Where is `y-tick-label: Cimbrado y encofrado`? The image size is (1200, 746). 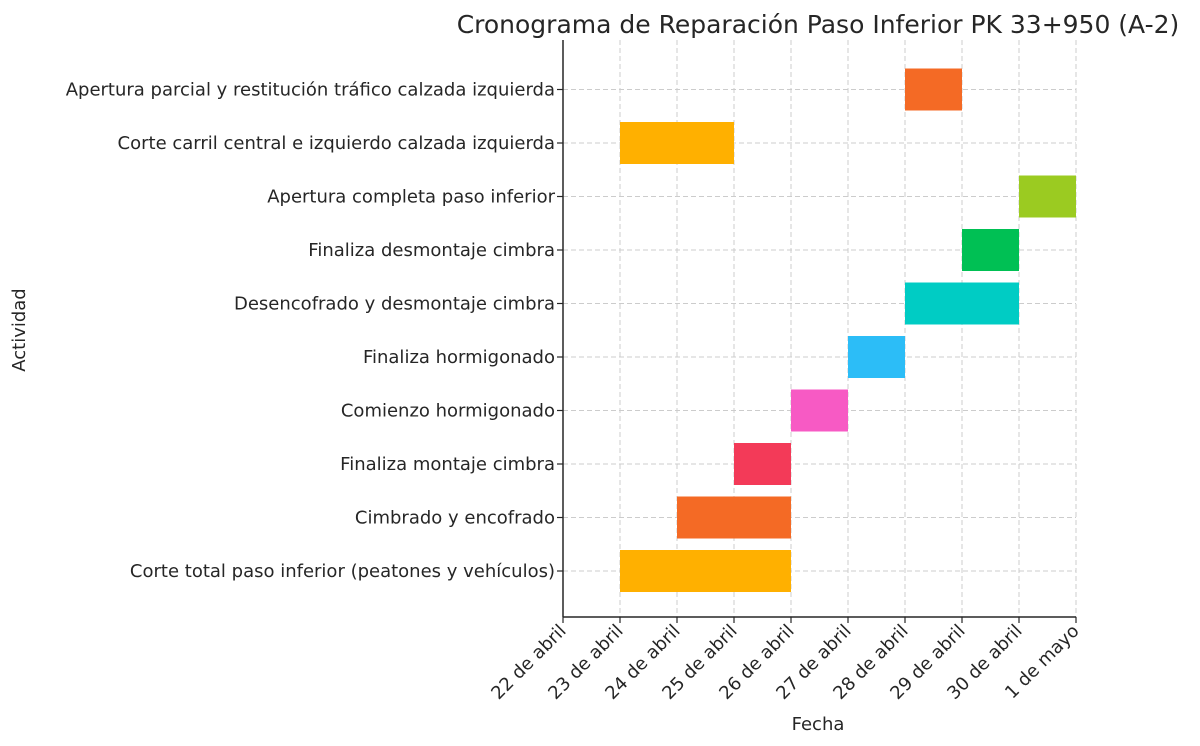
y-tick-label: Cimbrado y encofrado is located at coordinates (455, 518).